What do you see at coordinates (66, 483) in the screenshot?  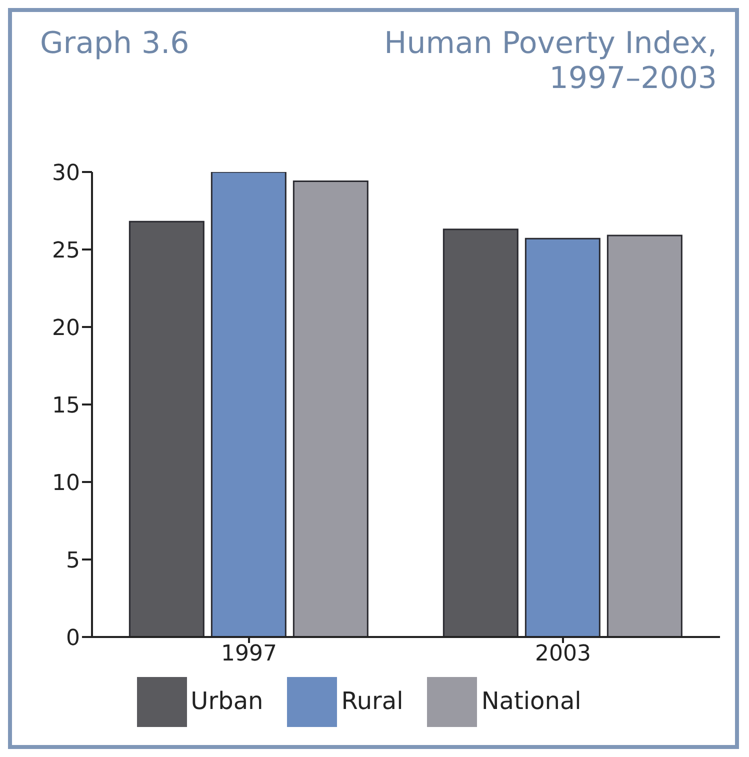 I see `y-tick-label: 10` at bounding box center [66, 483].